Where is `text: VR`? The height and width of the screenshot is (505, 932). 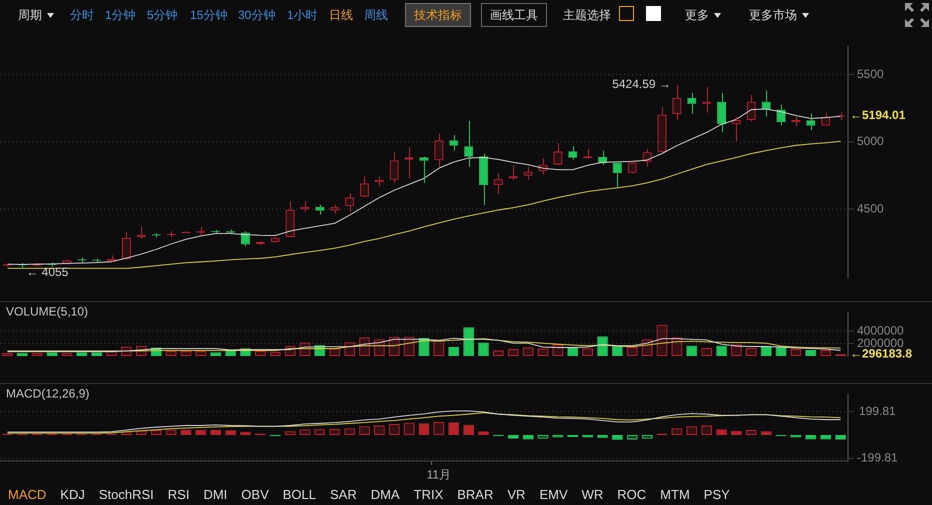
text: VR is located at coordinates (516, 494).